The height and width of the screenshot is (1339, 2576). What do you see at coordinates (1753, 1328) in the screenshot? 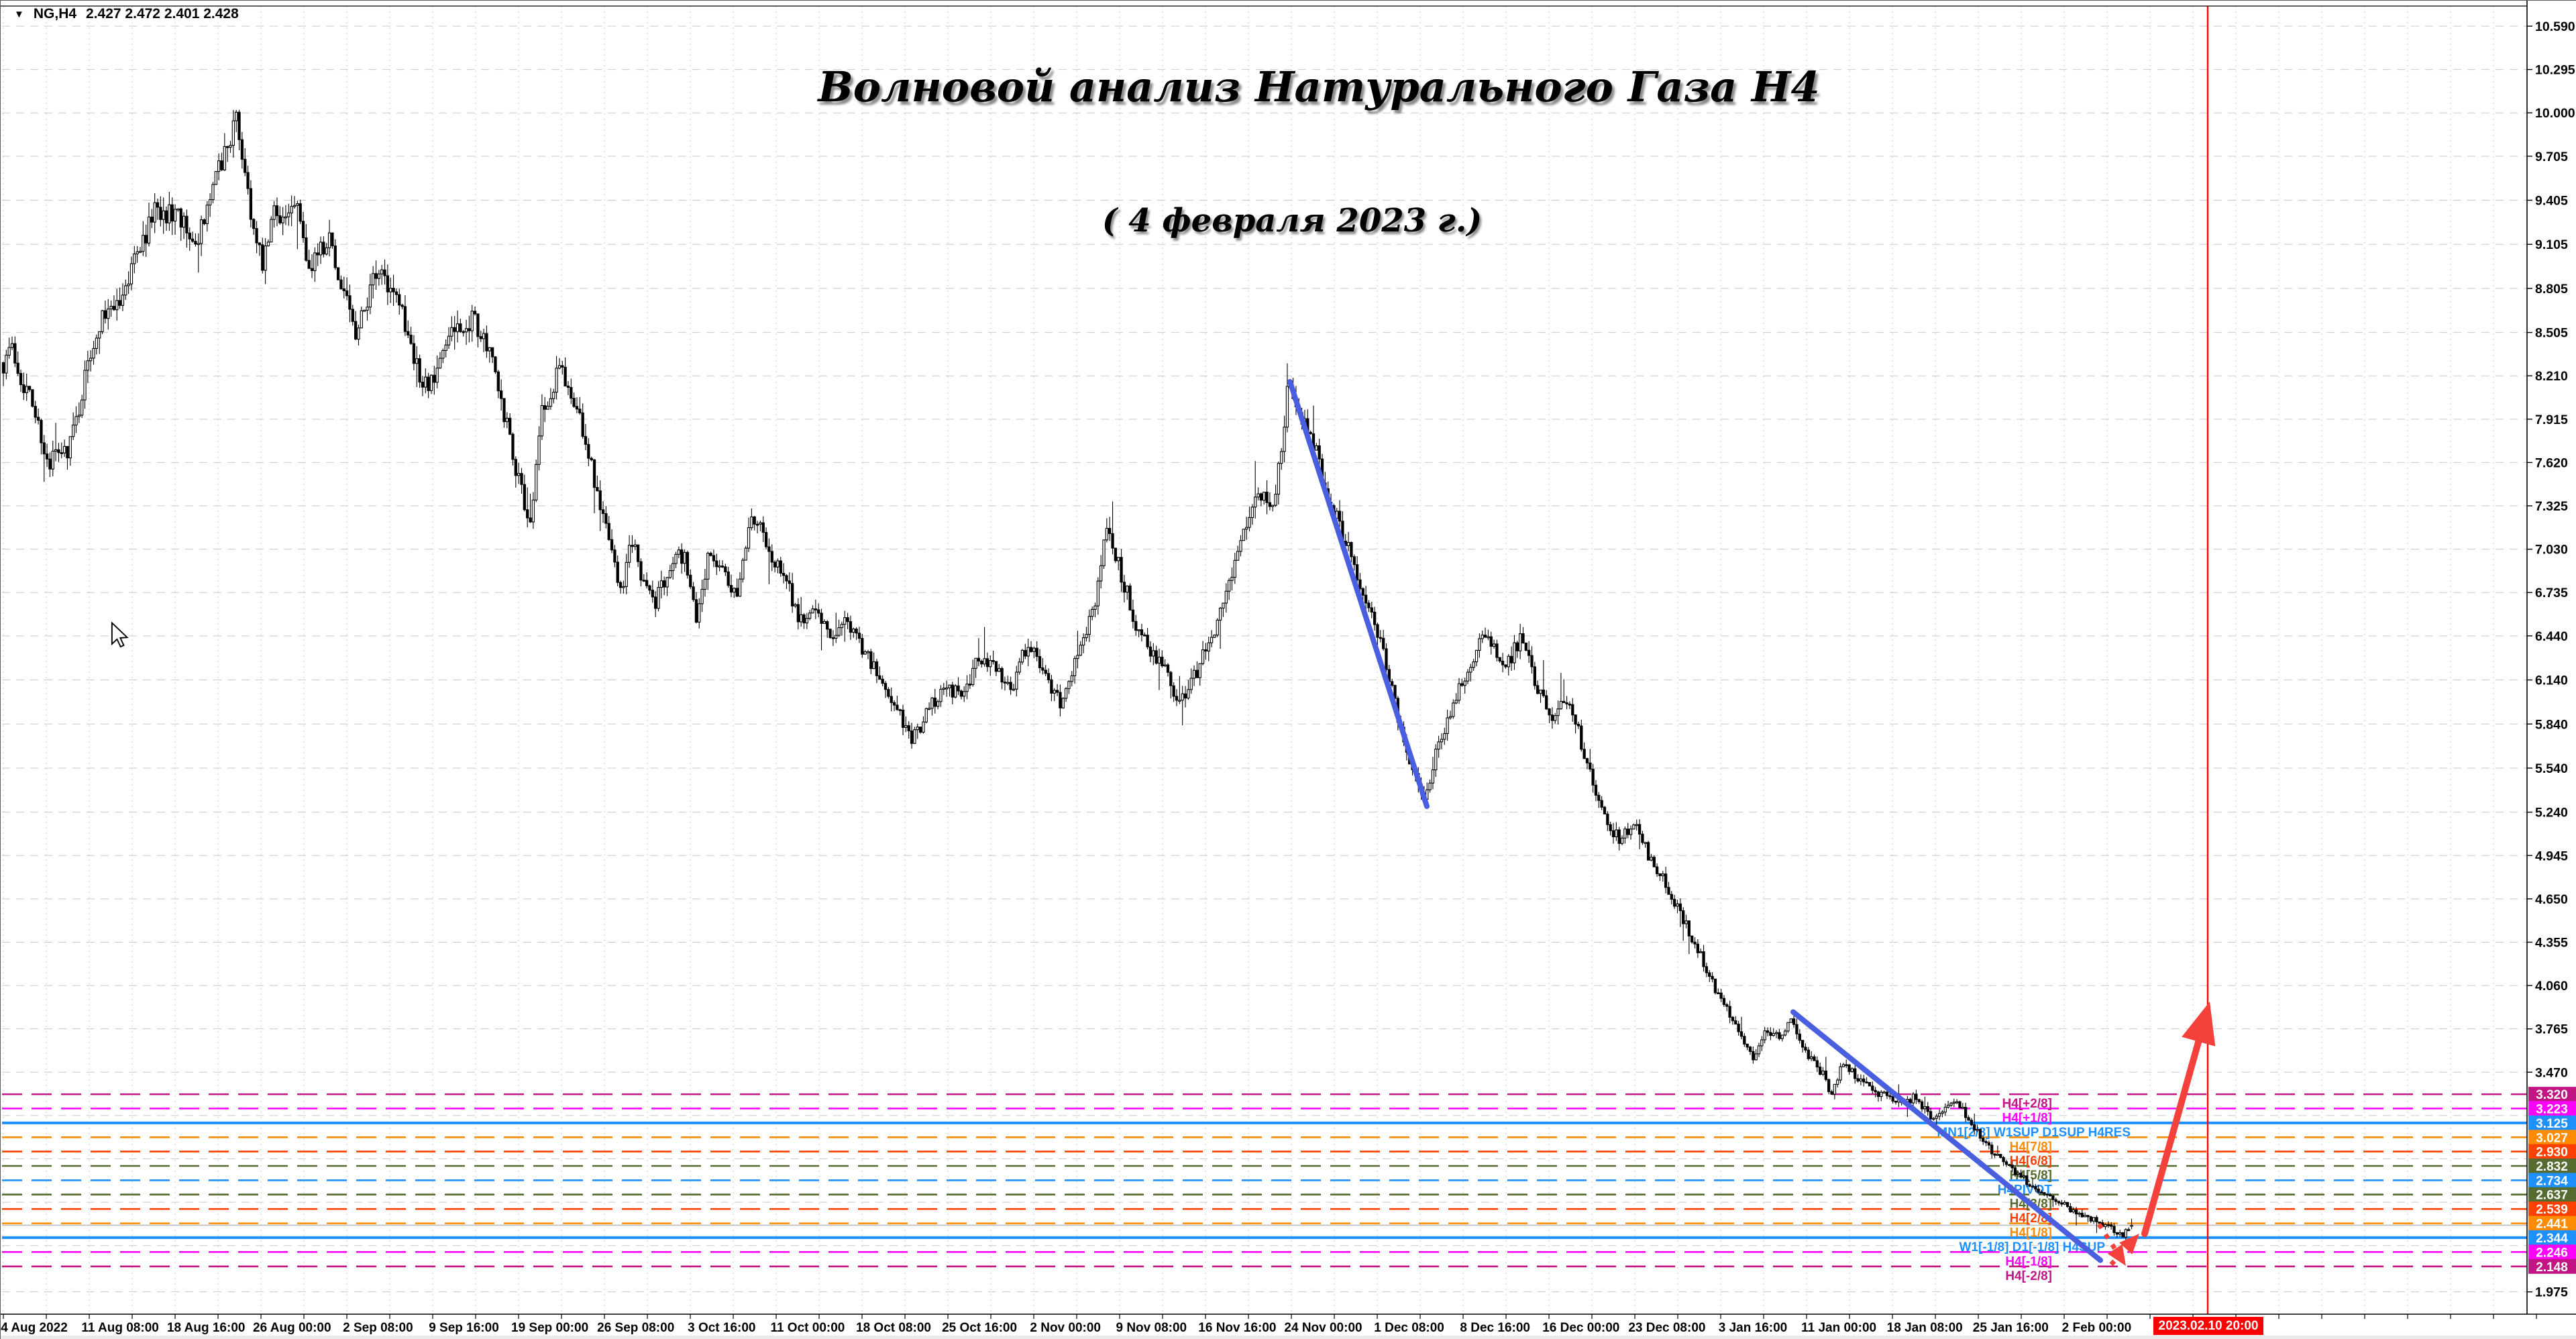
I see `time-axis-label: 3 Jan 16:00` at bounding box center [1753, 1328].